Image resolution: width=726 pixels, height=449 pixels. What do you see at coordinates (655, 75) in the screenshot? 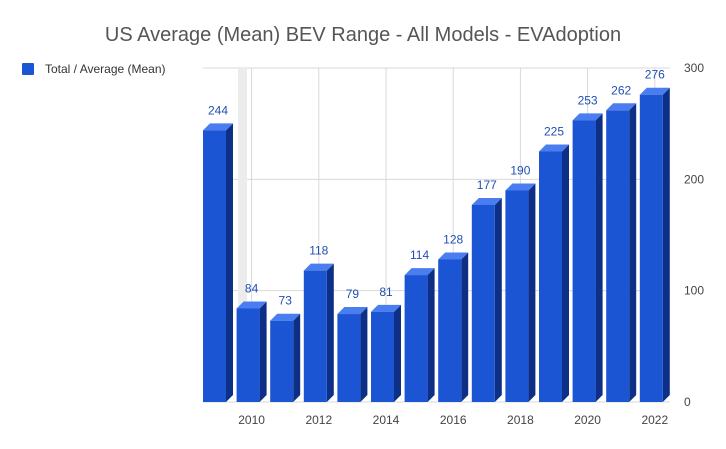
I see `data-label: 276` at bounding box center [655, 75].